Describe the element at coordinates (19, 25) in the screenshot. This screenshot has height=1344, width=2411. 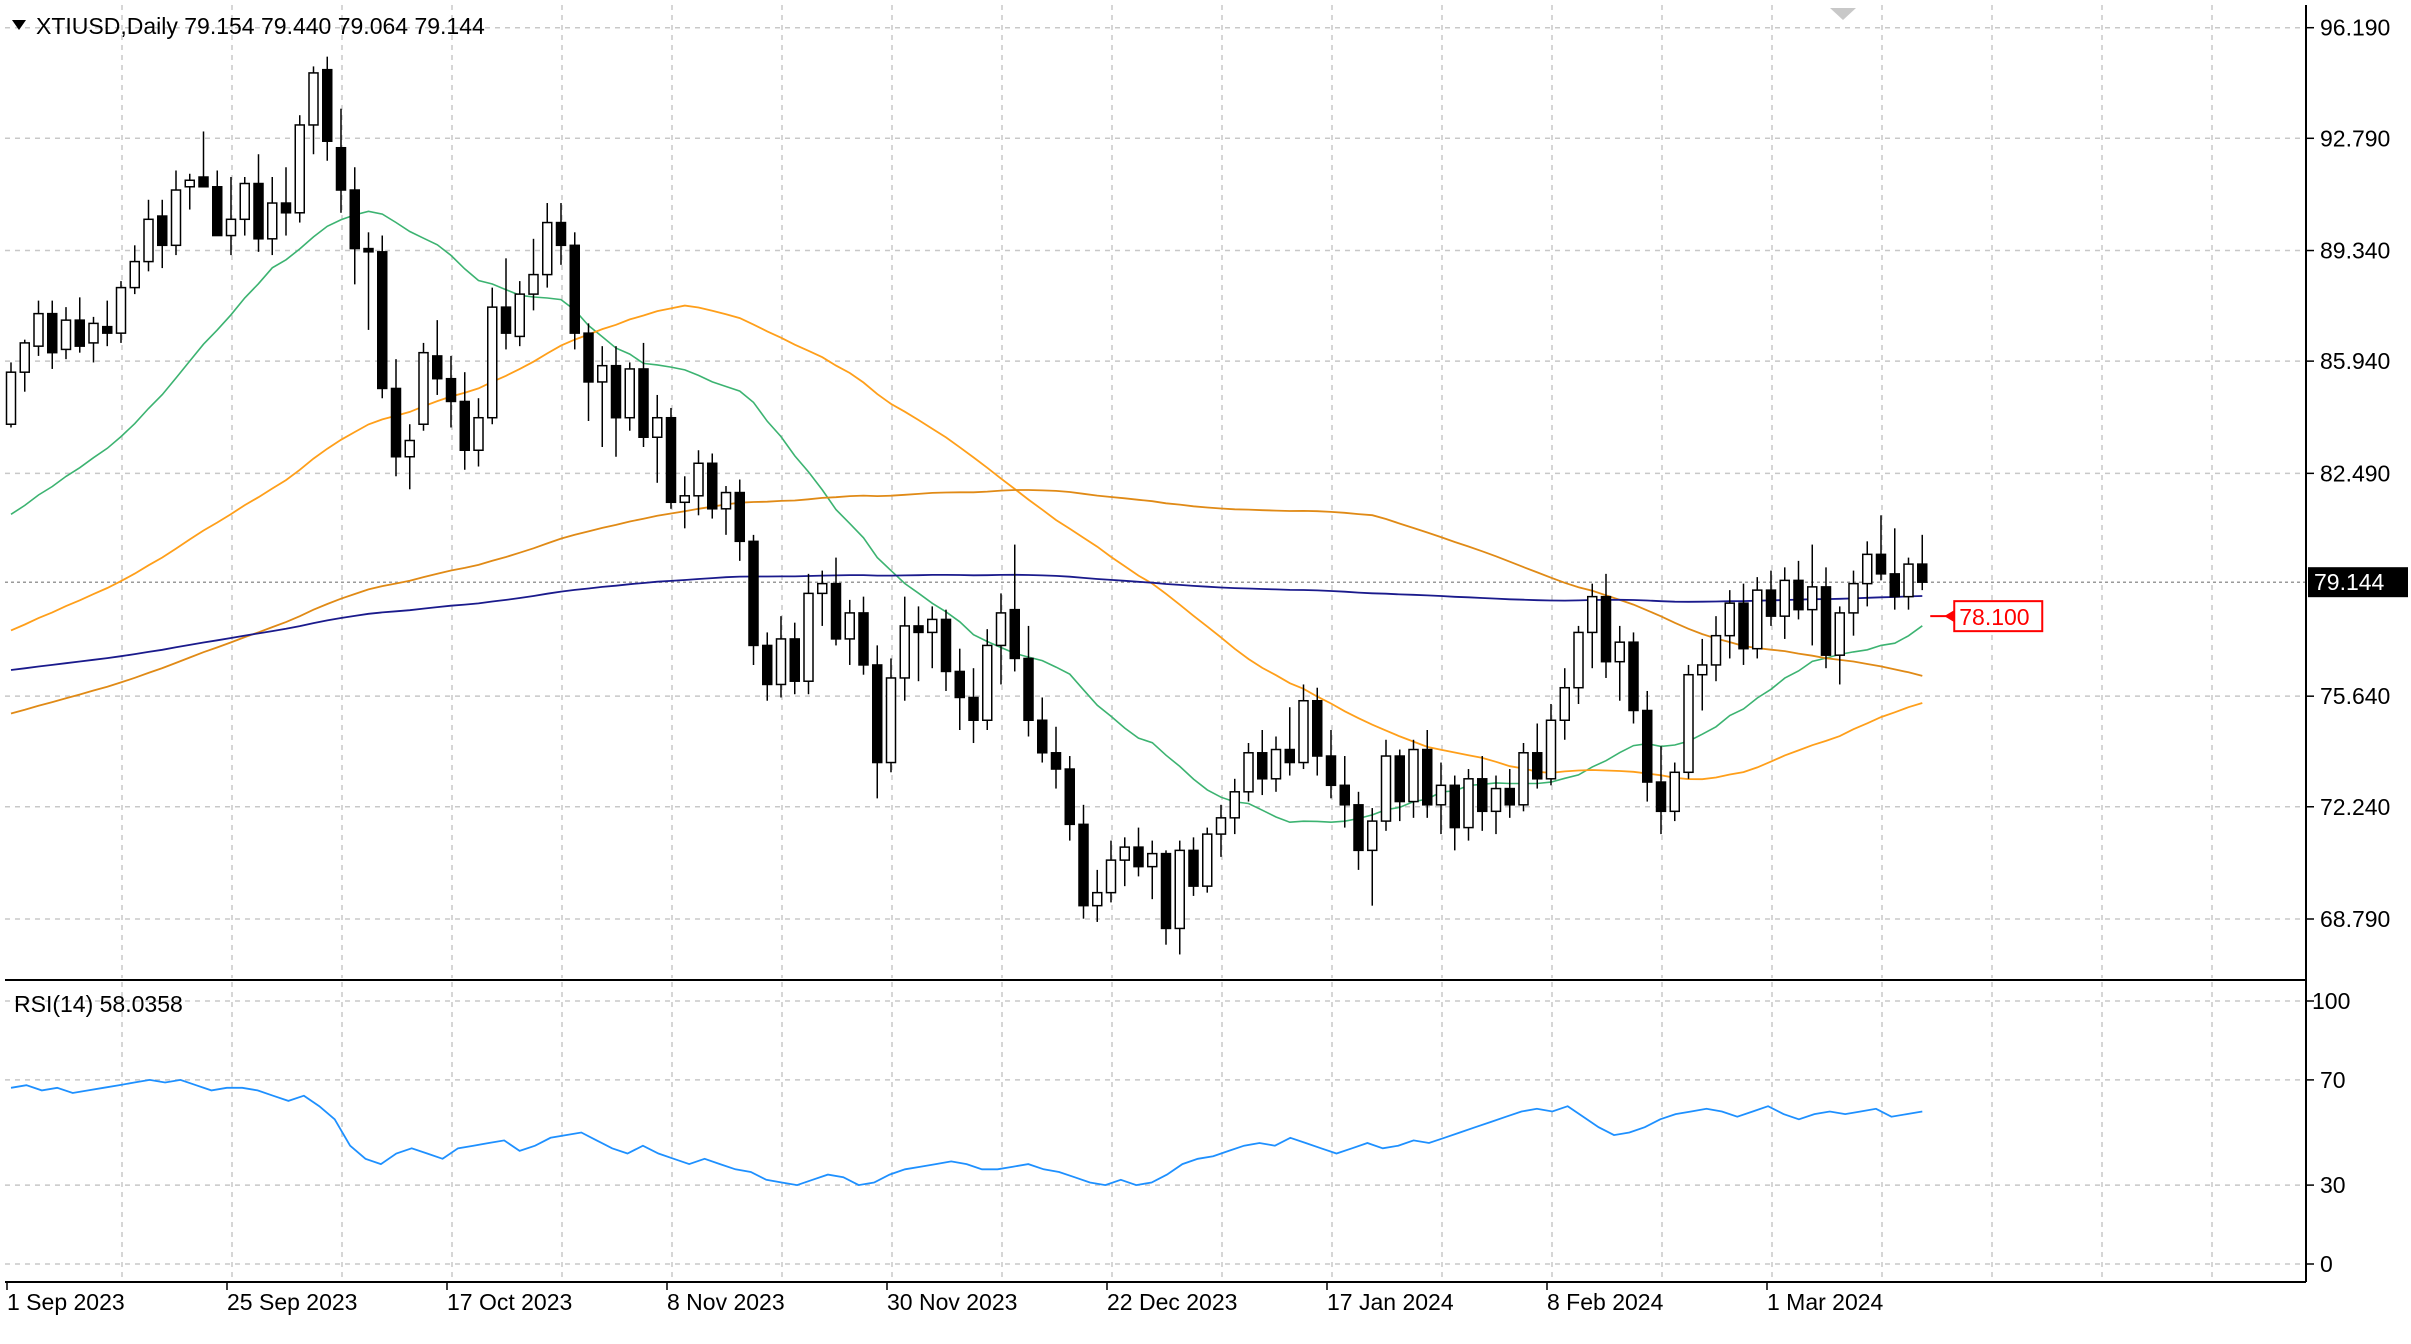
I see `dropdown-triangle-icon` at that location.